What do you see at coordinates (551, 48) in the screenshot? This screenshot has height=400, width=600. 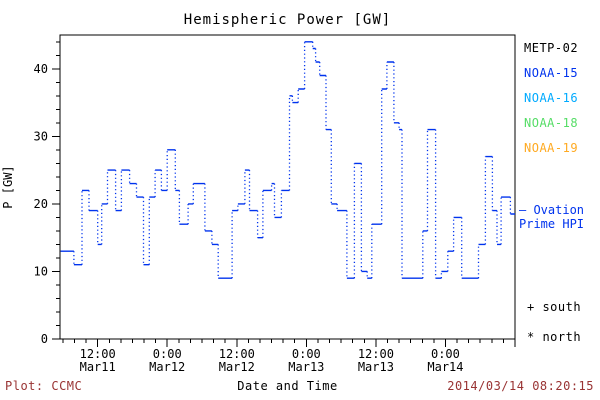 I see `legend-item-metp02: METP-02` at bounding box center [551, 48].